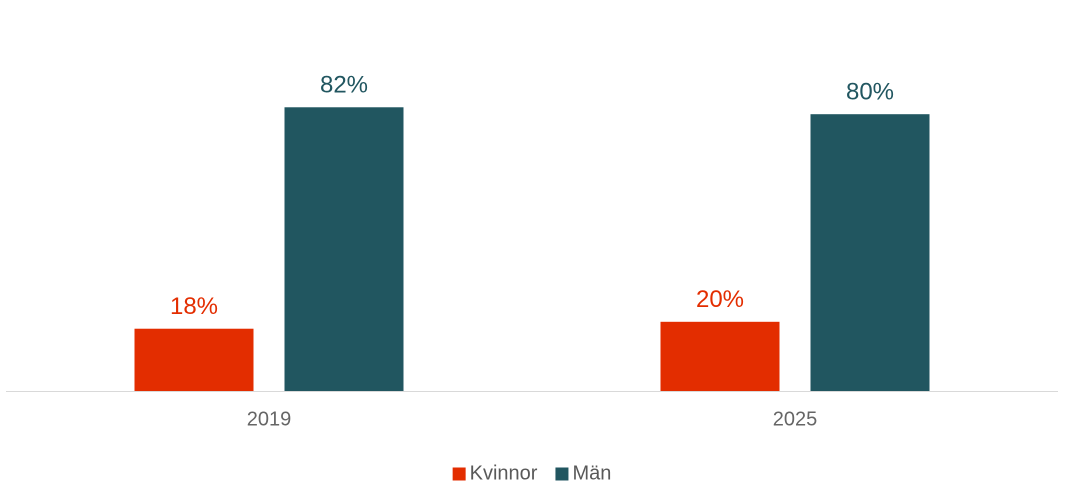 Image resolution: width=1079 pixels, height=498 pixels. I want to click on legend-label: Män, so click(591, 473).